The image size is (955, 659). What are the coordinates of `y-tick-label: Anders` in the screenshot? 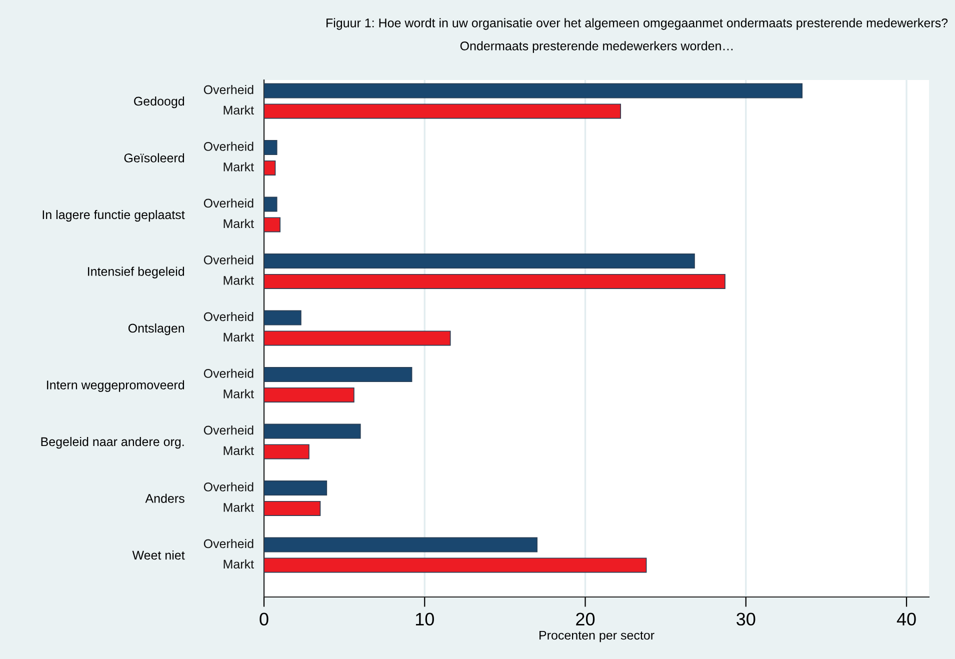 It's located at (164, 498).